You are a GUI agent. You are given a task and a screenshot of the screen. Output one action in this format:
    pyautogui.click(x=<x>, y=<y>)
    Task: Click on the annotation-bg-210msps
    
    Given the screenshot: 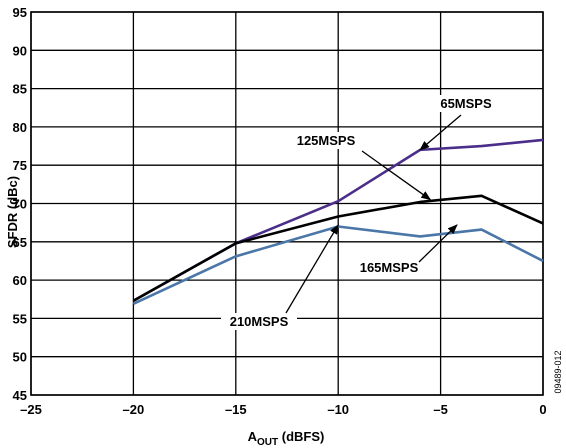 What is the action you would take?
    pyautogui.click(x=259, y=321)
    